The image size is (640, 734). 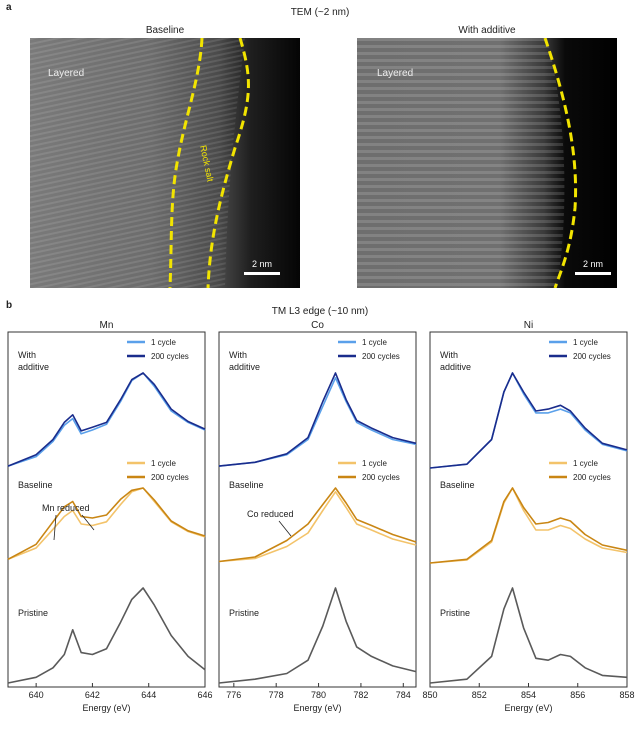 I want to click on x-tick-label: 640, so click(x=36, y=695).